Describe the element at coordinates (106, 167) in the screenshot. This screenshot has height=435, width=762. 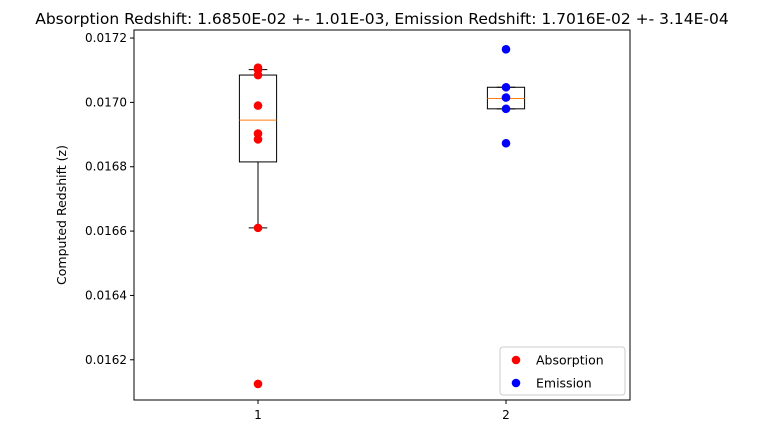
I see `y-tick-label: 0.0168` at that location.